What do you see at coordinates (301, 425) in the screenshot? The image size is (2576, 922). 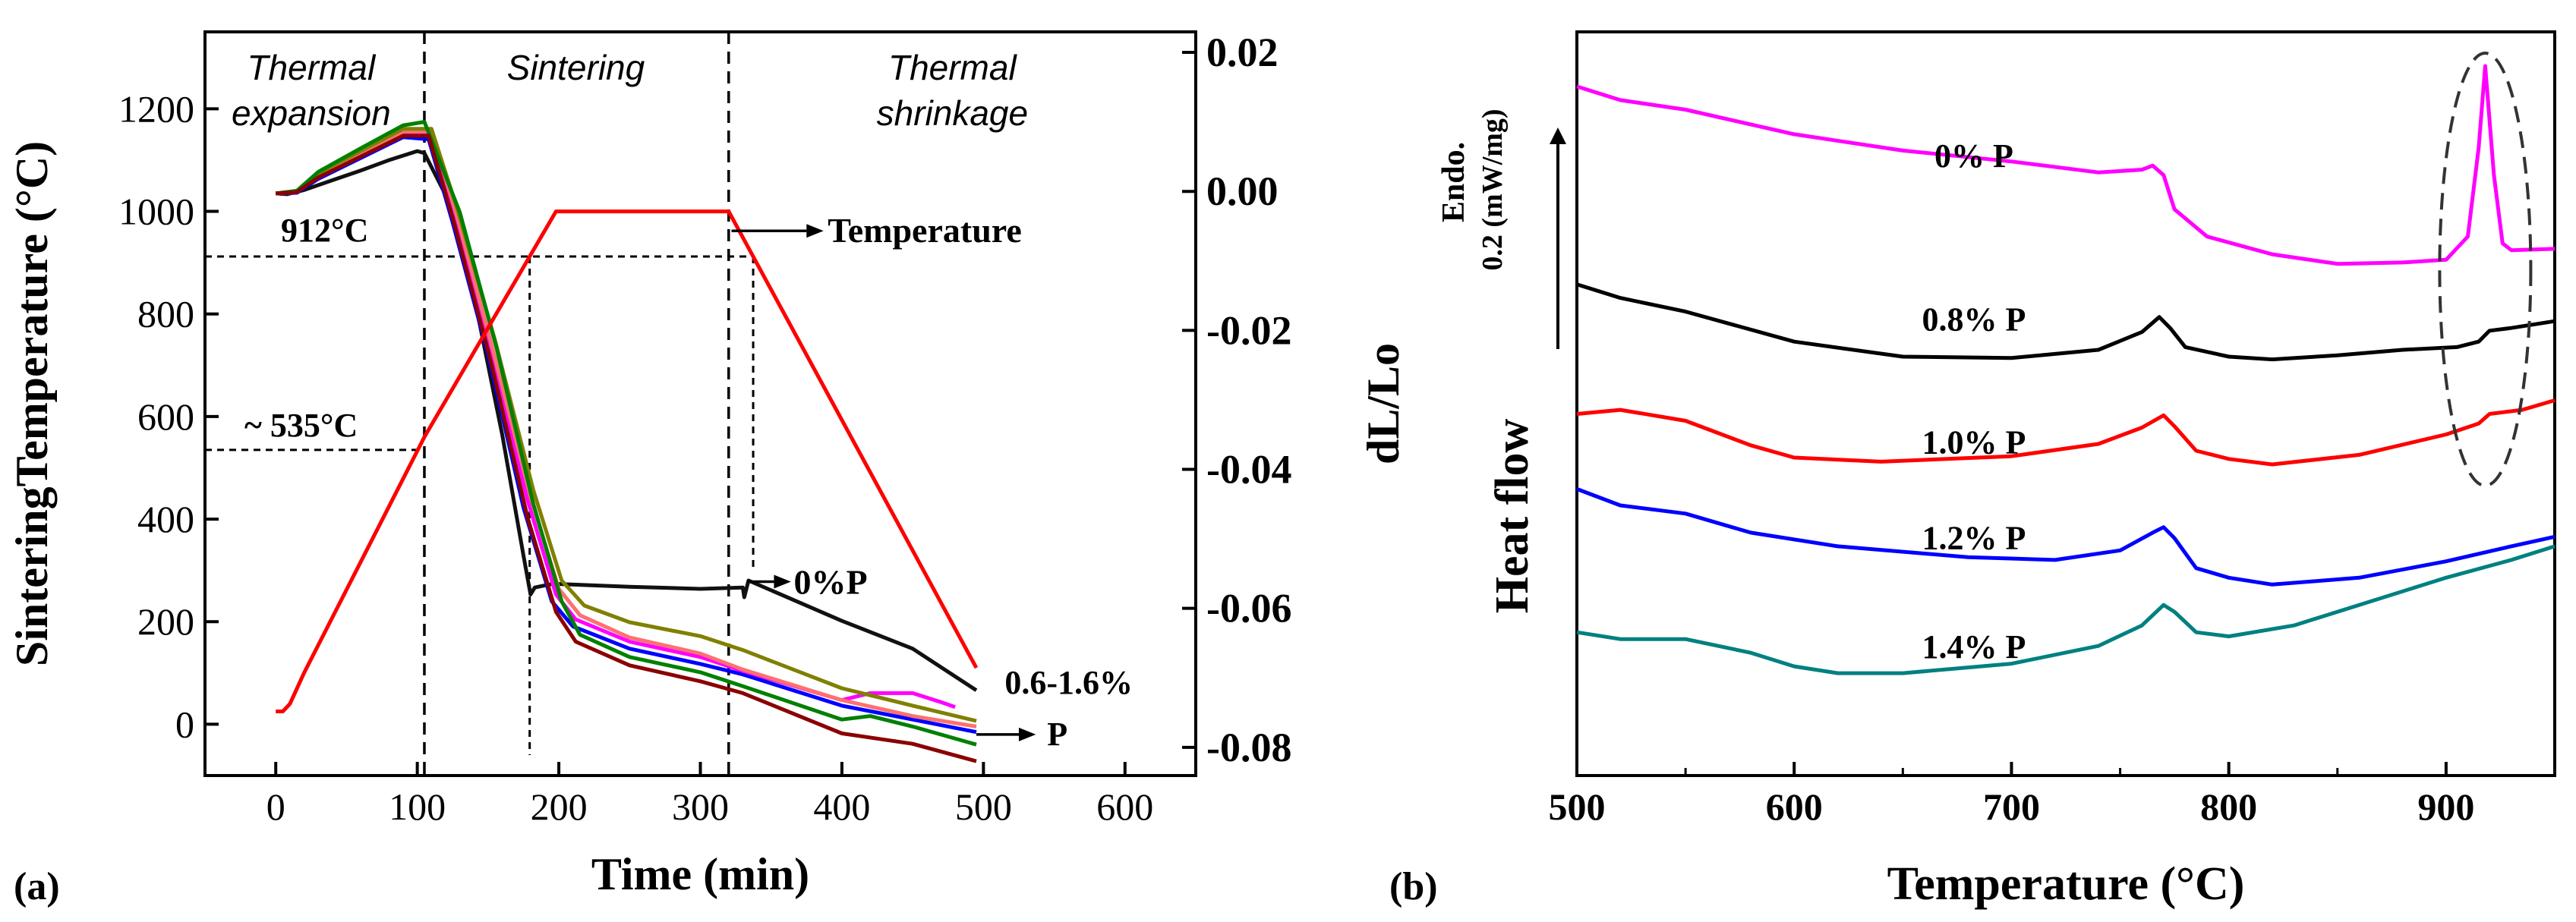 I see `annotation-535: ~ 535°C` at bounding box center [301, 425].